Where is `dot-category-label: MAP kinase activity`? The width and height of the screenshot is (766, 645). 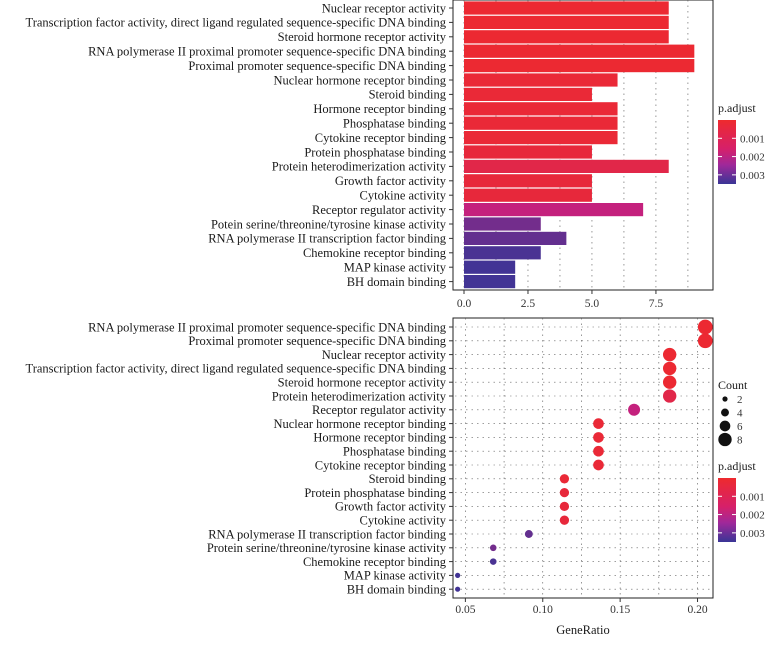 dot-category-label: MAP kinase activity is located at coordinates (395, 576).